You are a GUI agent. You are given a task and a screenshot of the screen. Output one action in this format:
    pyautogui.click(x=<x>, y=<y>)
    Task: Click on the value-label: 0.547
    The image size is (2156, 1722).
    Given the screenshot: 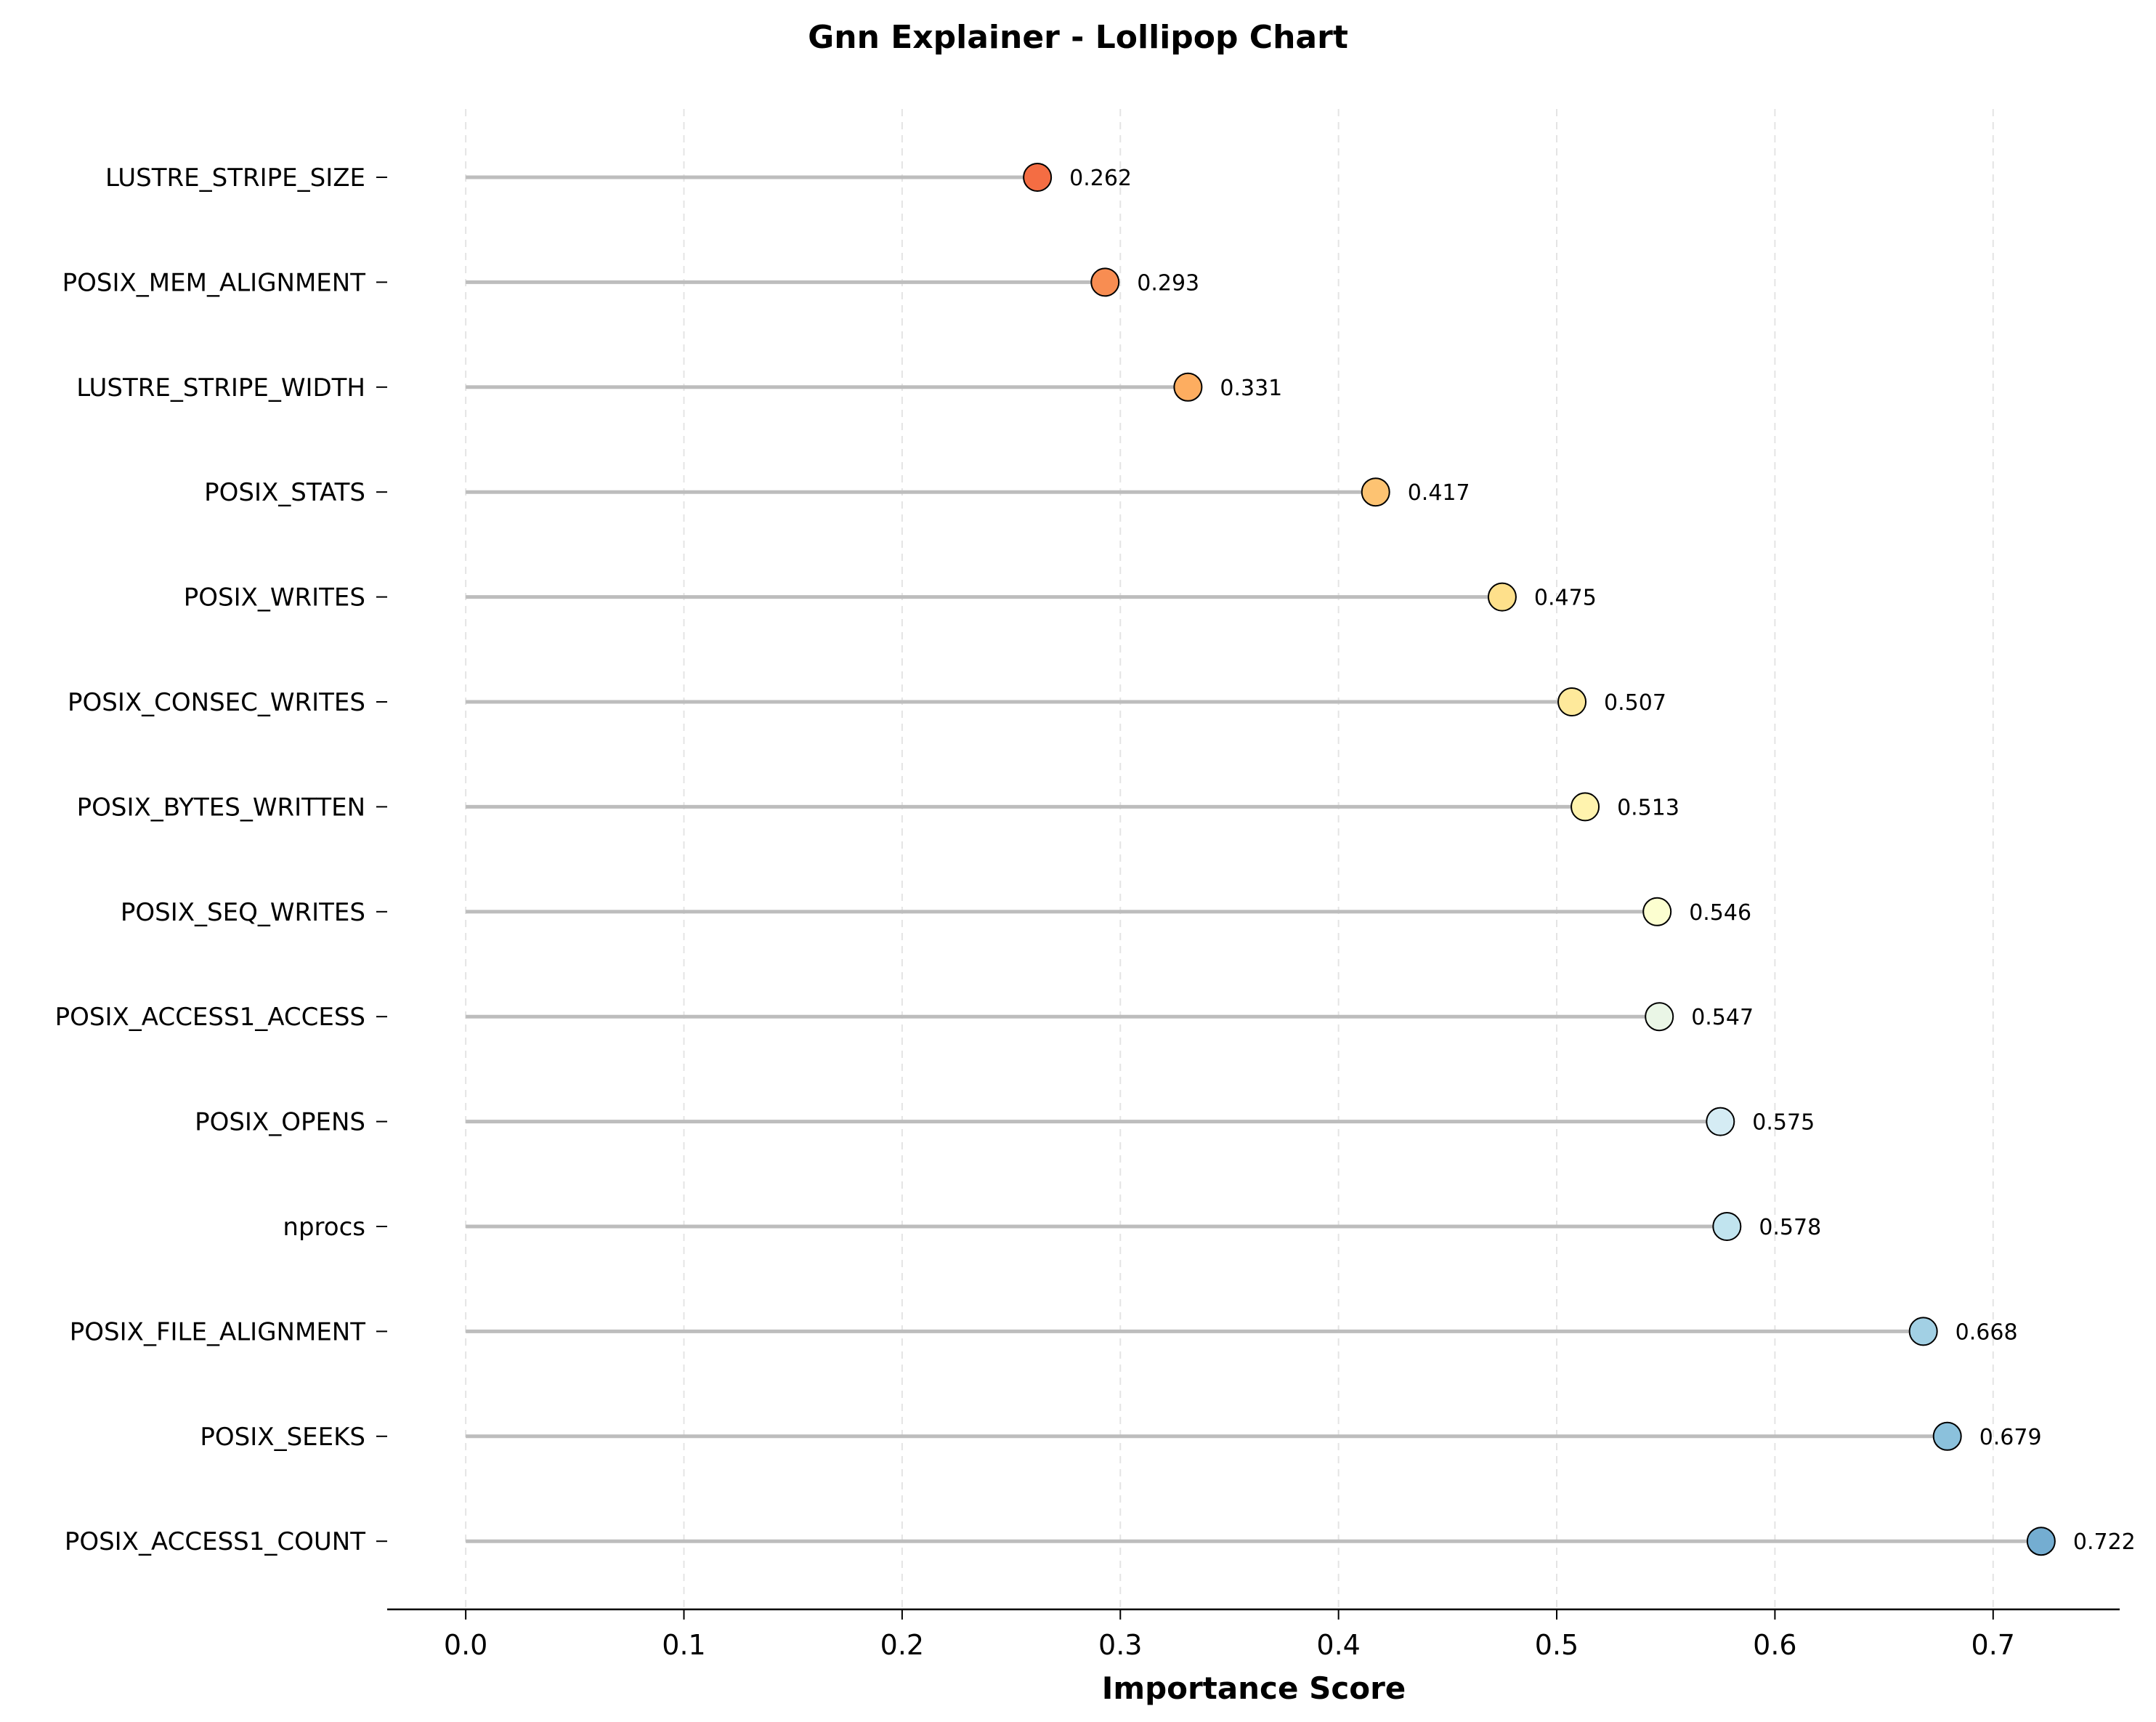 What is the action you would take?
    pyautogui.click(x=1722, y=1017)
    